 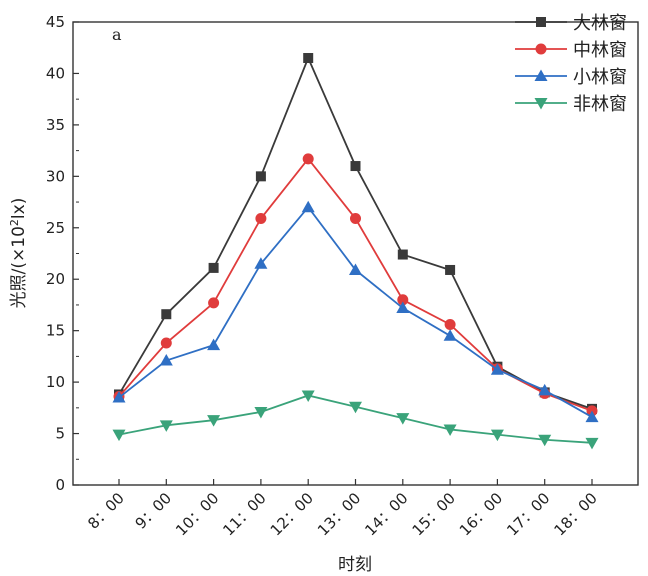 What do you see at coordinates (386, 514) in the screenshot?
I see `x-tick-label: 14：00` at bounding box center [386, 514].